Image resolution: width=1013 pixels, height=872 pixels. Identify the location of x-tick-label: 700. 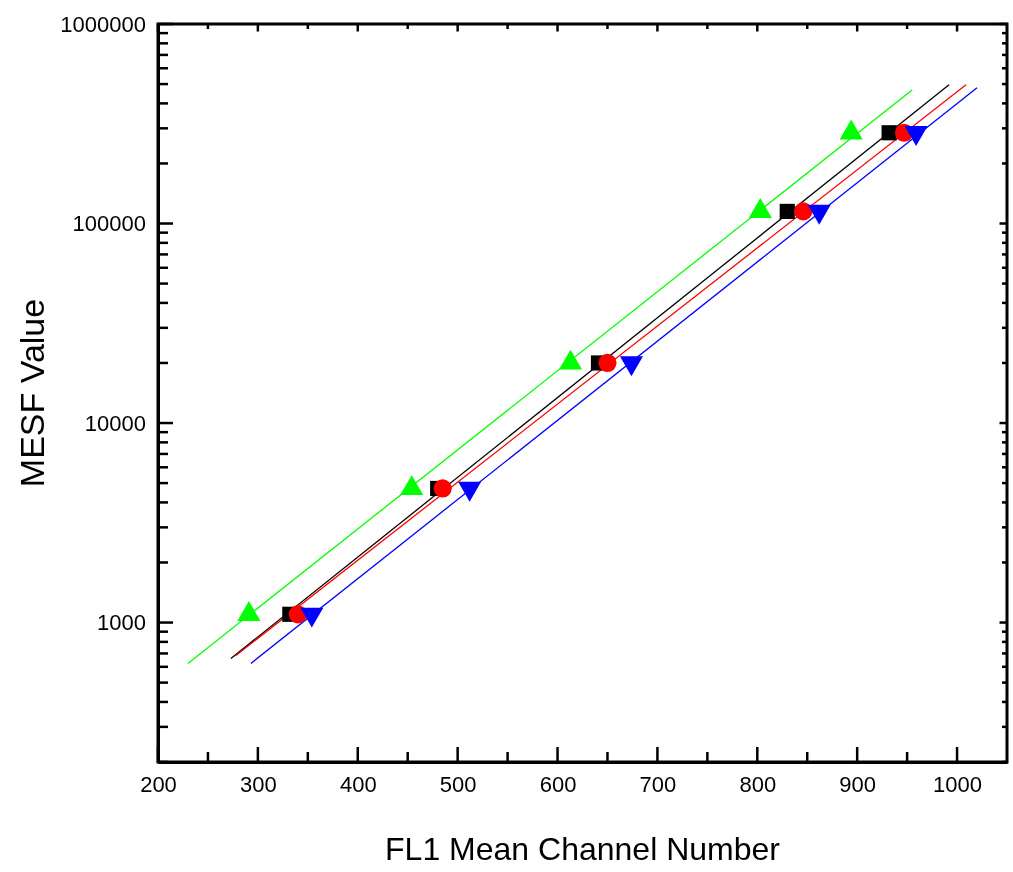
(658, 784).